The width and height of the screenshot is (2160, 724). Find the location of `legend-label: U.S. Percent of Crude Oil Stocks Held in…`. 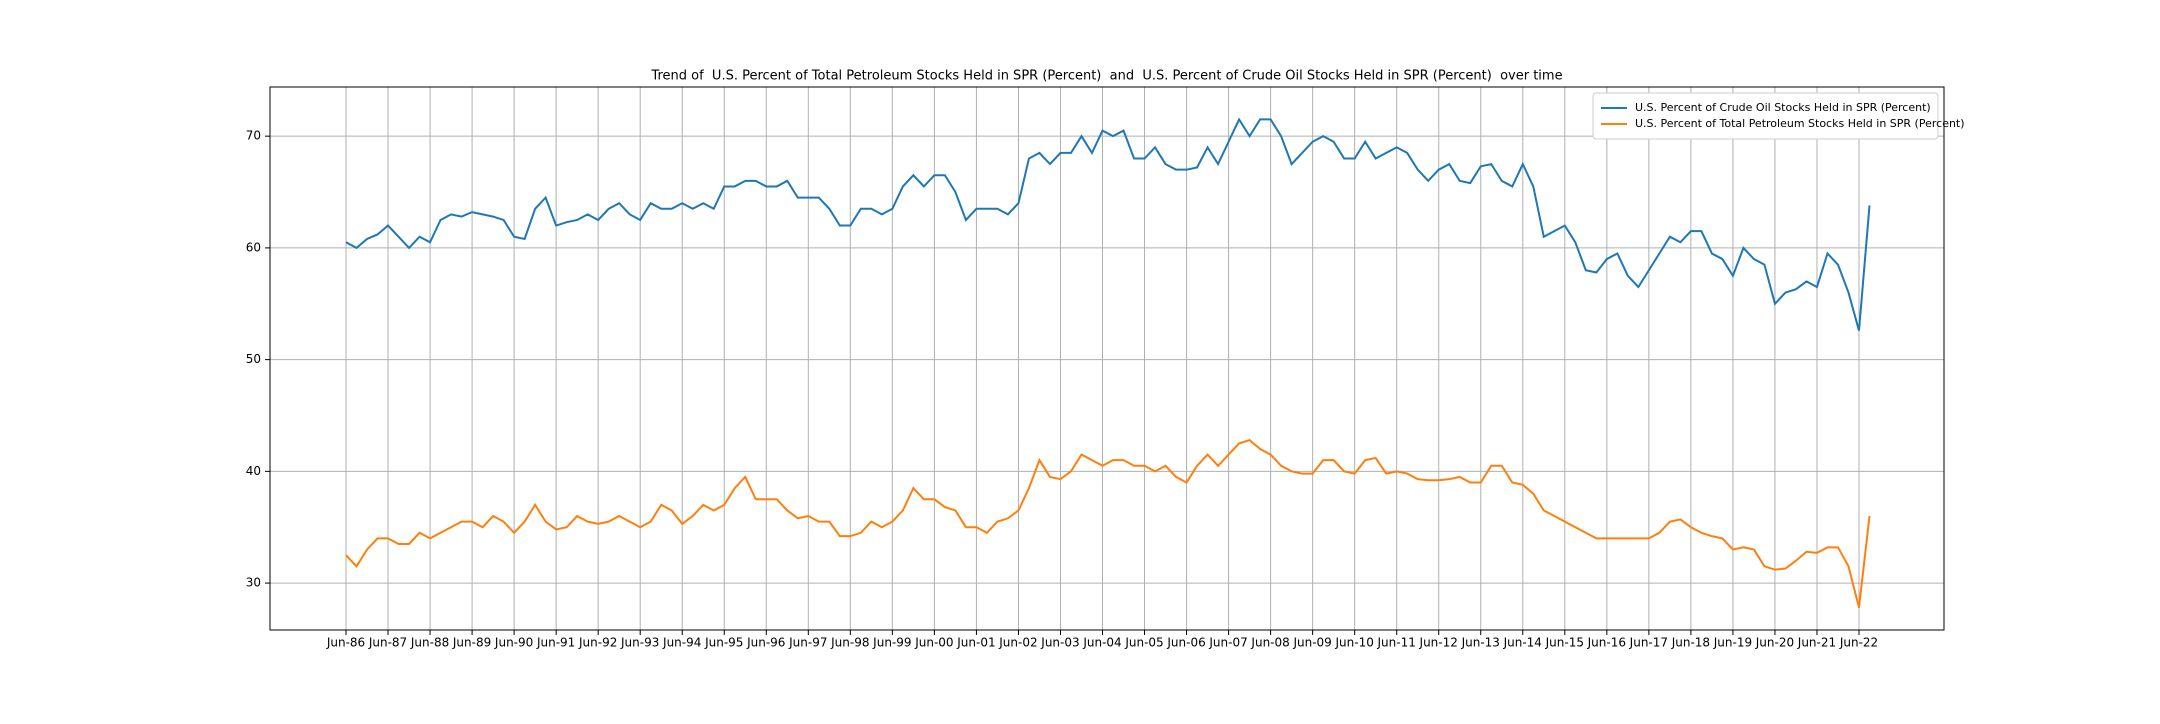

legend-label: U.S. Percent of Crude Oil Stocks Held in… is located at coordinates (1783, 107).